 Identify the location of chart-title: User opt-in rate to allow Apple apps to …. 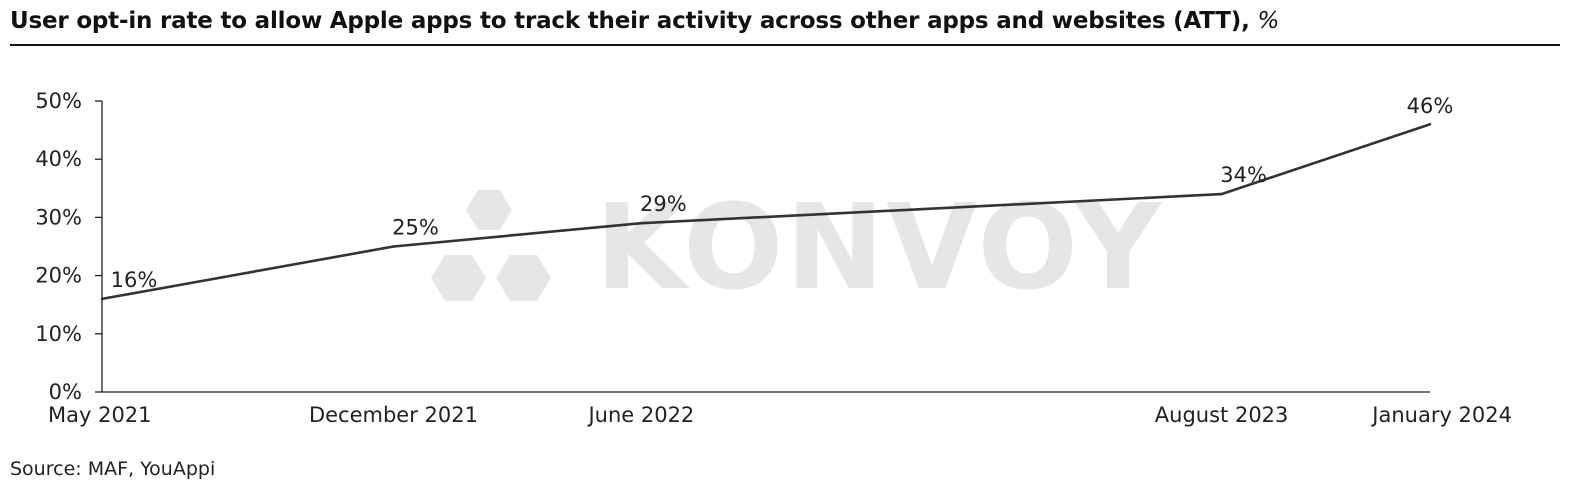
(790, 21).